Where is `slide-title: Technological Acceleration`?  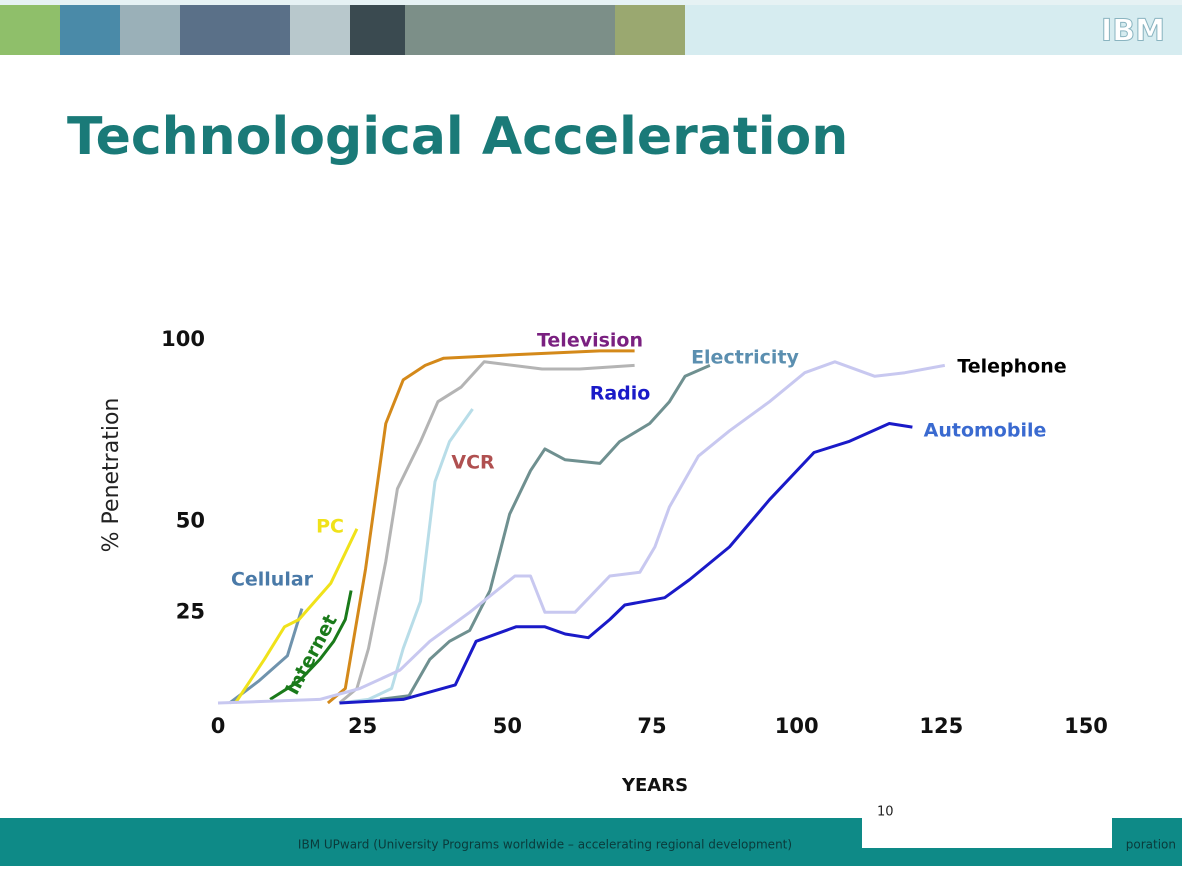
slide-title: Technological Acceleration is located at coordinates (457, 137).